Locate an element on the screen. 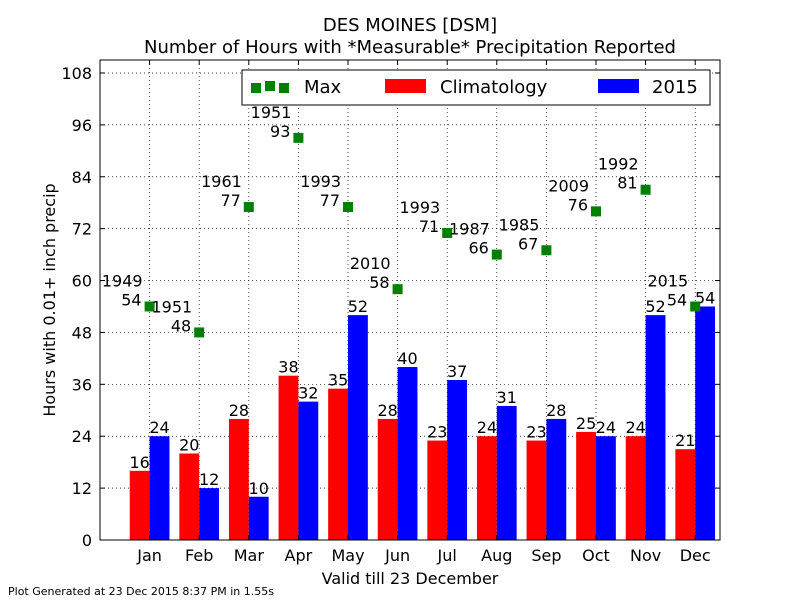 The width and height of the screenshot is (800, 600). max-year-label: 2015 is located at coordinates (667, 280).